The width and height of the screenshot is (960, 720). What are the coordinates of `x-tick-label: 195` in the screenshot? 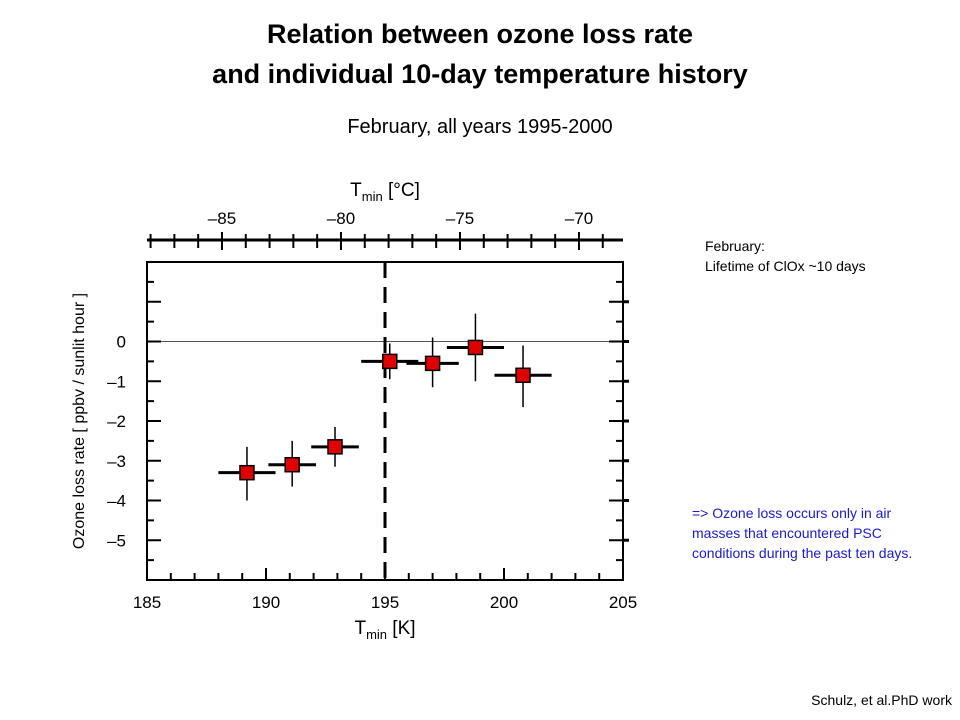 It's located at (385, 602).